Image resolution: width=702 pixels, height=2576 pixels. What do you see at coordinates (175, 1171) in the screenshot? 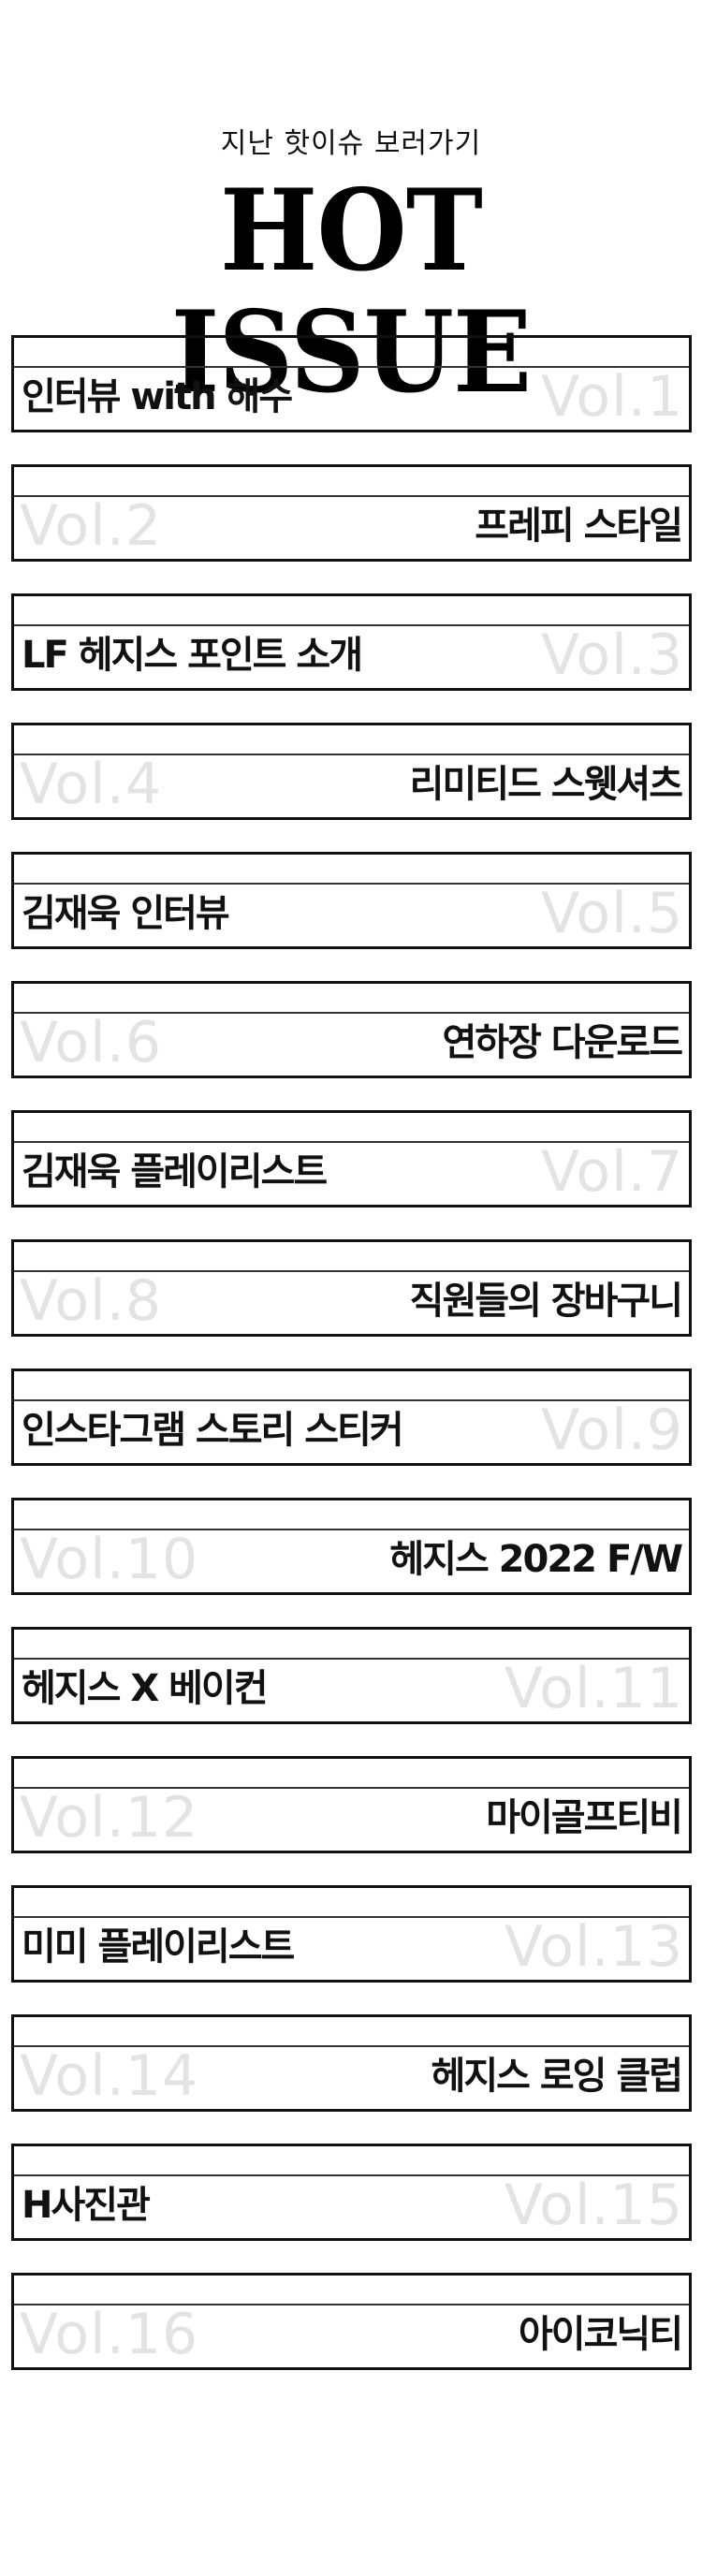
I see `issue-title: 김재욱 플레이리스트` at bounding box center [175, 1171].